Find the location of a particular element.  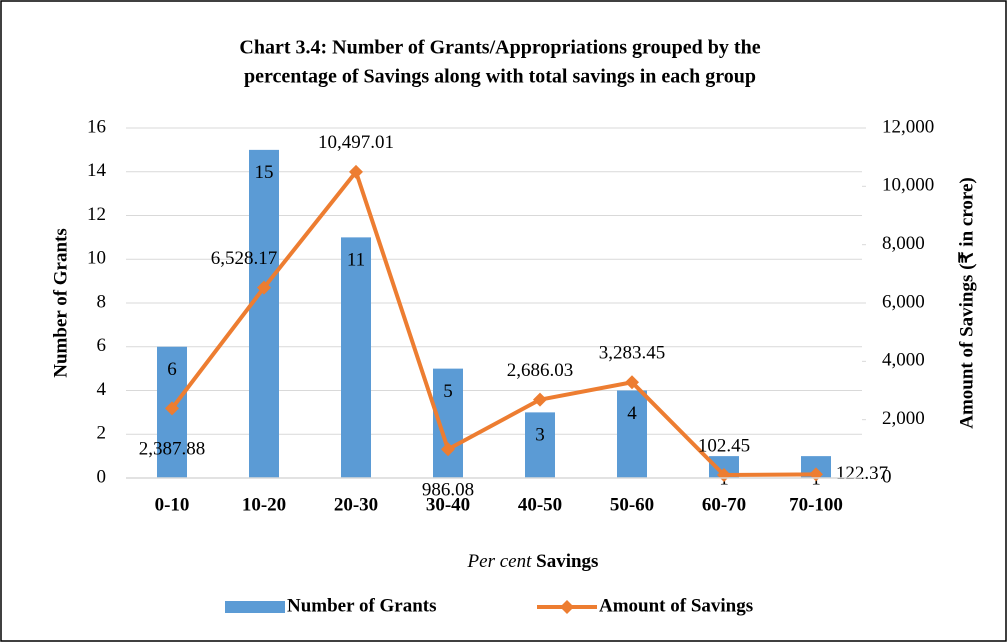

x-tick-label: 20-30 is located at coordinates (356, 504).